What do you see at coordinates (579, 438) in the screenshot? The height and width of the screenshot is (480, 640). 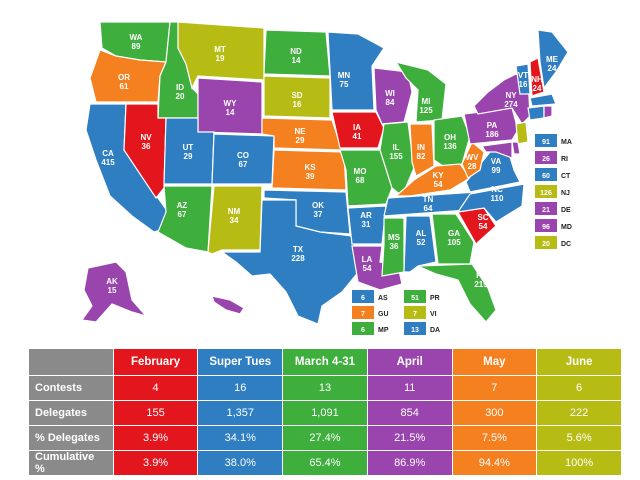 I see `table-cell: 5.6%` at bounding box center [579, 438].